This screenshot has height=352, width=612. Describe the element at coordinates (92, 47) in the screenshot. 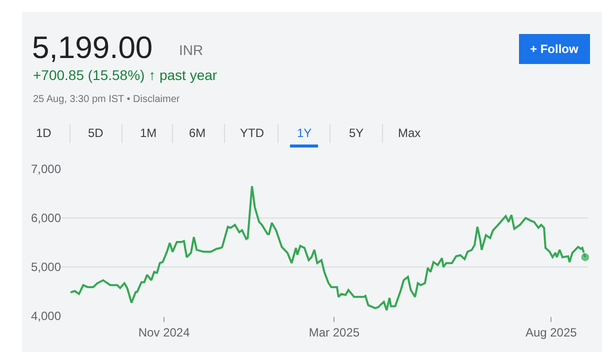

I see `chart-title: 5,199.00` at that location.